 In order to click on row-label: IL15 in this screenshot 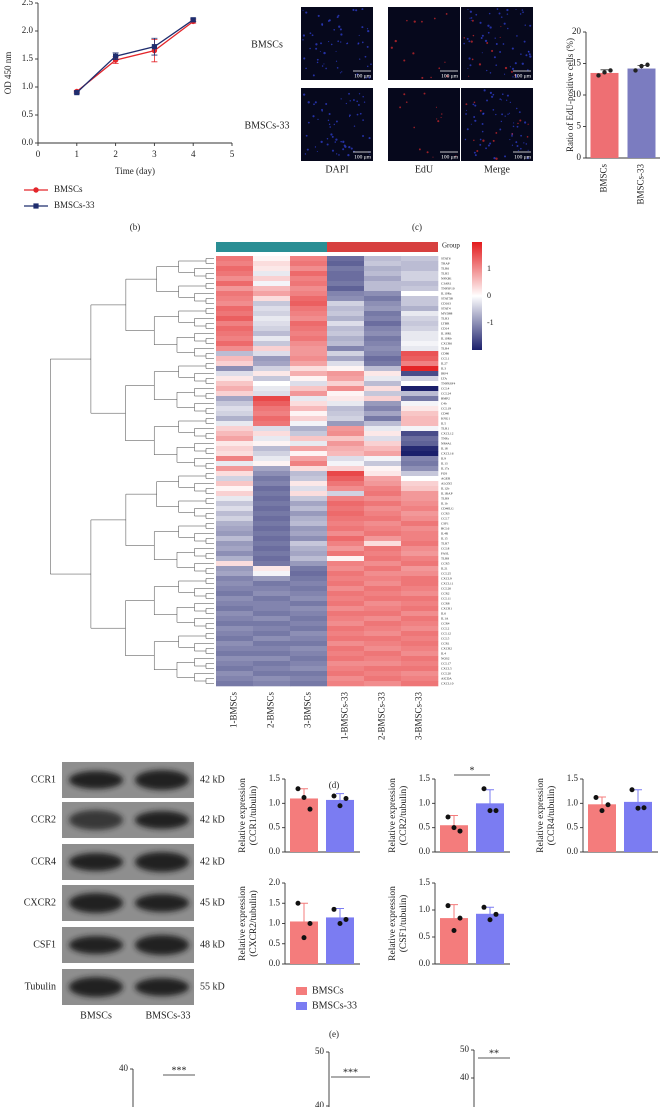, I will do `click(444, 538)`.